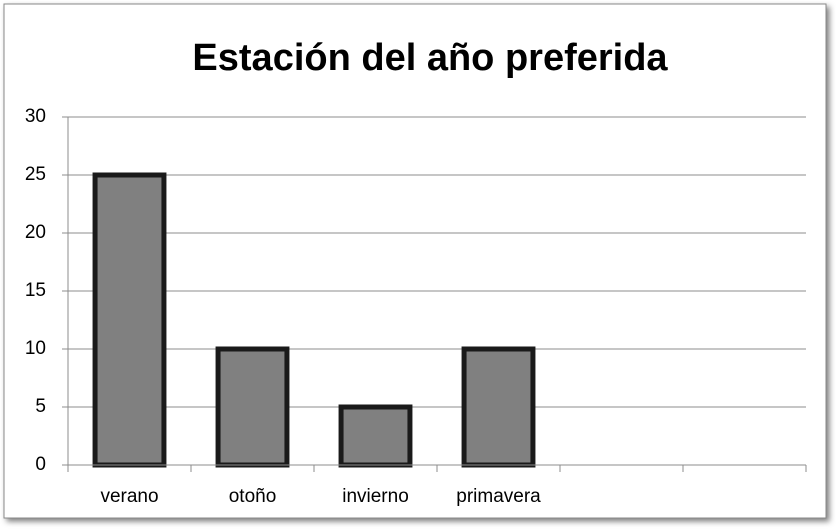 The image size is (836, 529). I want to click on y-tick-label: 25, so click(35, 174).